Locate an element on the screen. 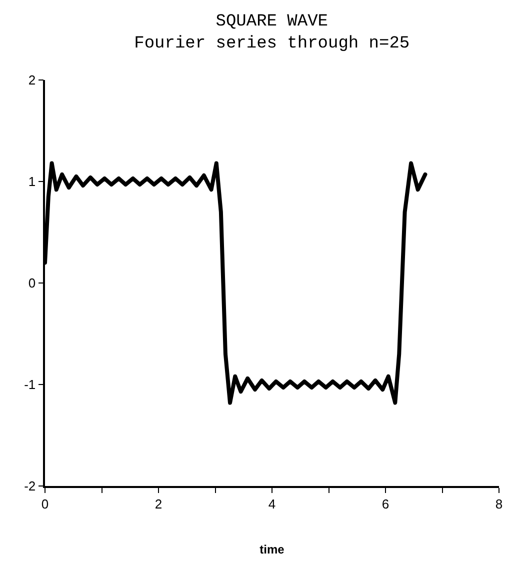 This screenshot has width=513, height=565. x-tick-label: 4 is located at coordinates (272, 504).